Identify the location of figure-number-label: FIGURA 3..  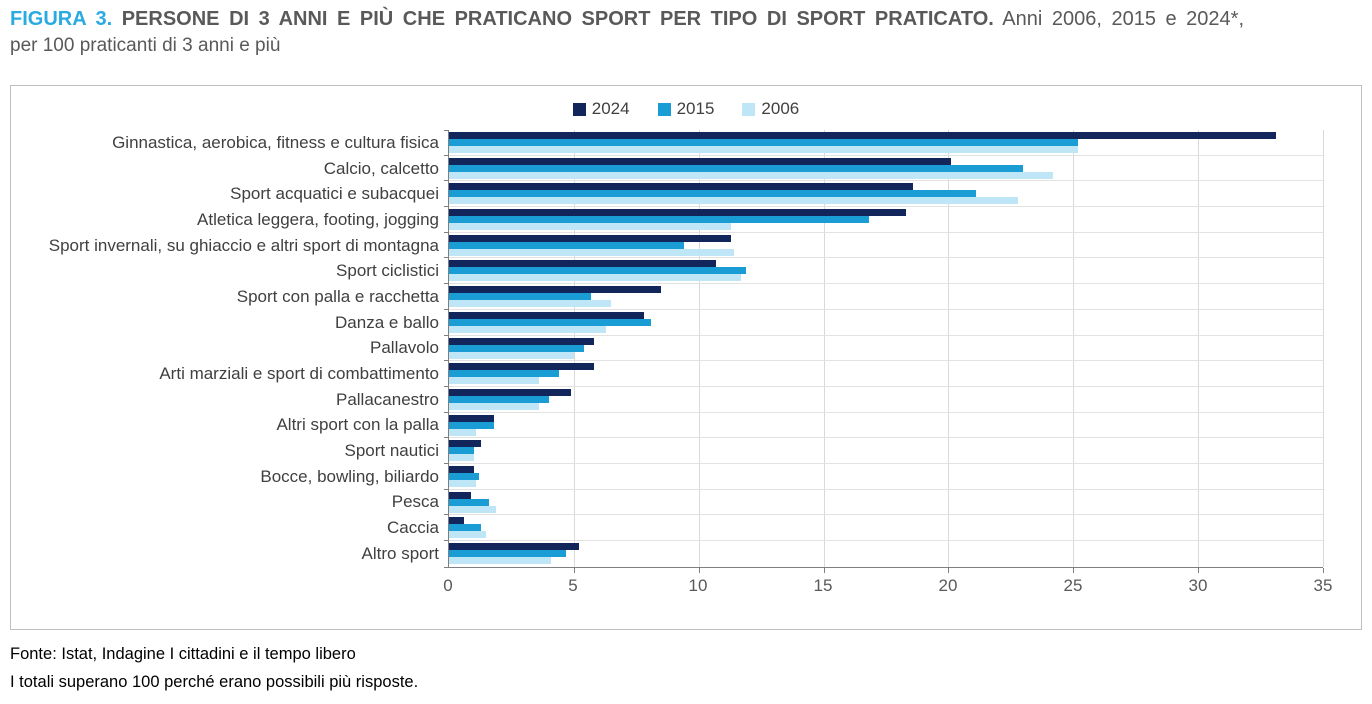
(61, 19).